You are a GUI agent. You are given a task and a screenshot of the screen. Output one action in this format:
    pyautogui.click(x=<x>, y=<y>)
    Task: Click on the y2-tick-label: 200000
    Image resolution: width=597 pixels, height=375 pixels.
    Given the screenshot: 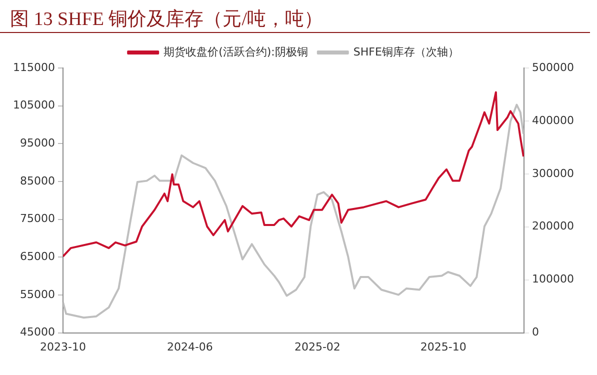 What is the action you would take?
    pyautogui.click(x=553, y=226)
    